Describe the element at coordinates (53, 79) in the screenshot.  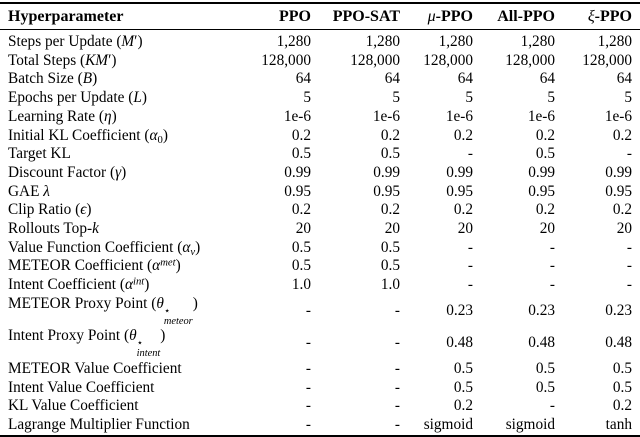
I see `row-label: Batch Size (B)` at that location.